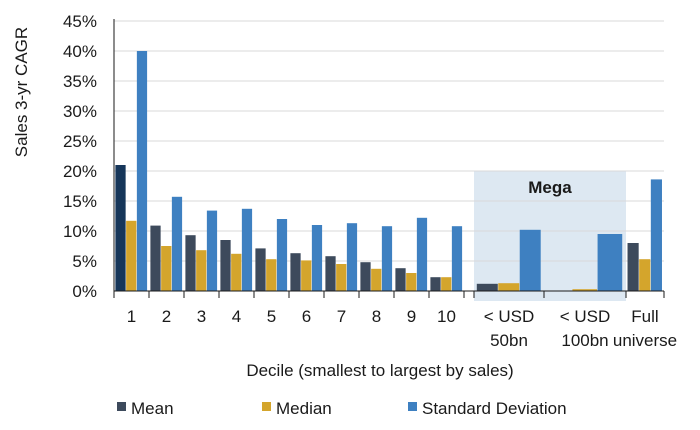 Image resolution: width=700 pixels, height=430 pixels. Describe the element at coordinates (341, 316) in the screenshot. I see `x-tick-label: 7` at that location.